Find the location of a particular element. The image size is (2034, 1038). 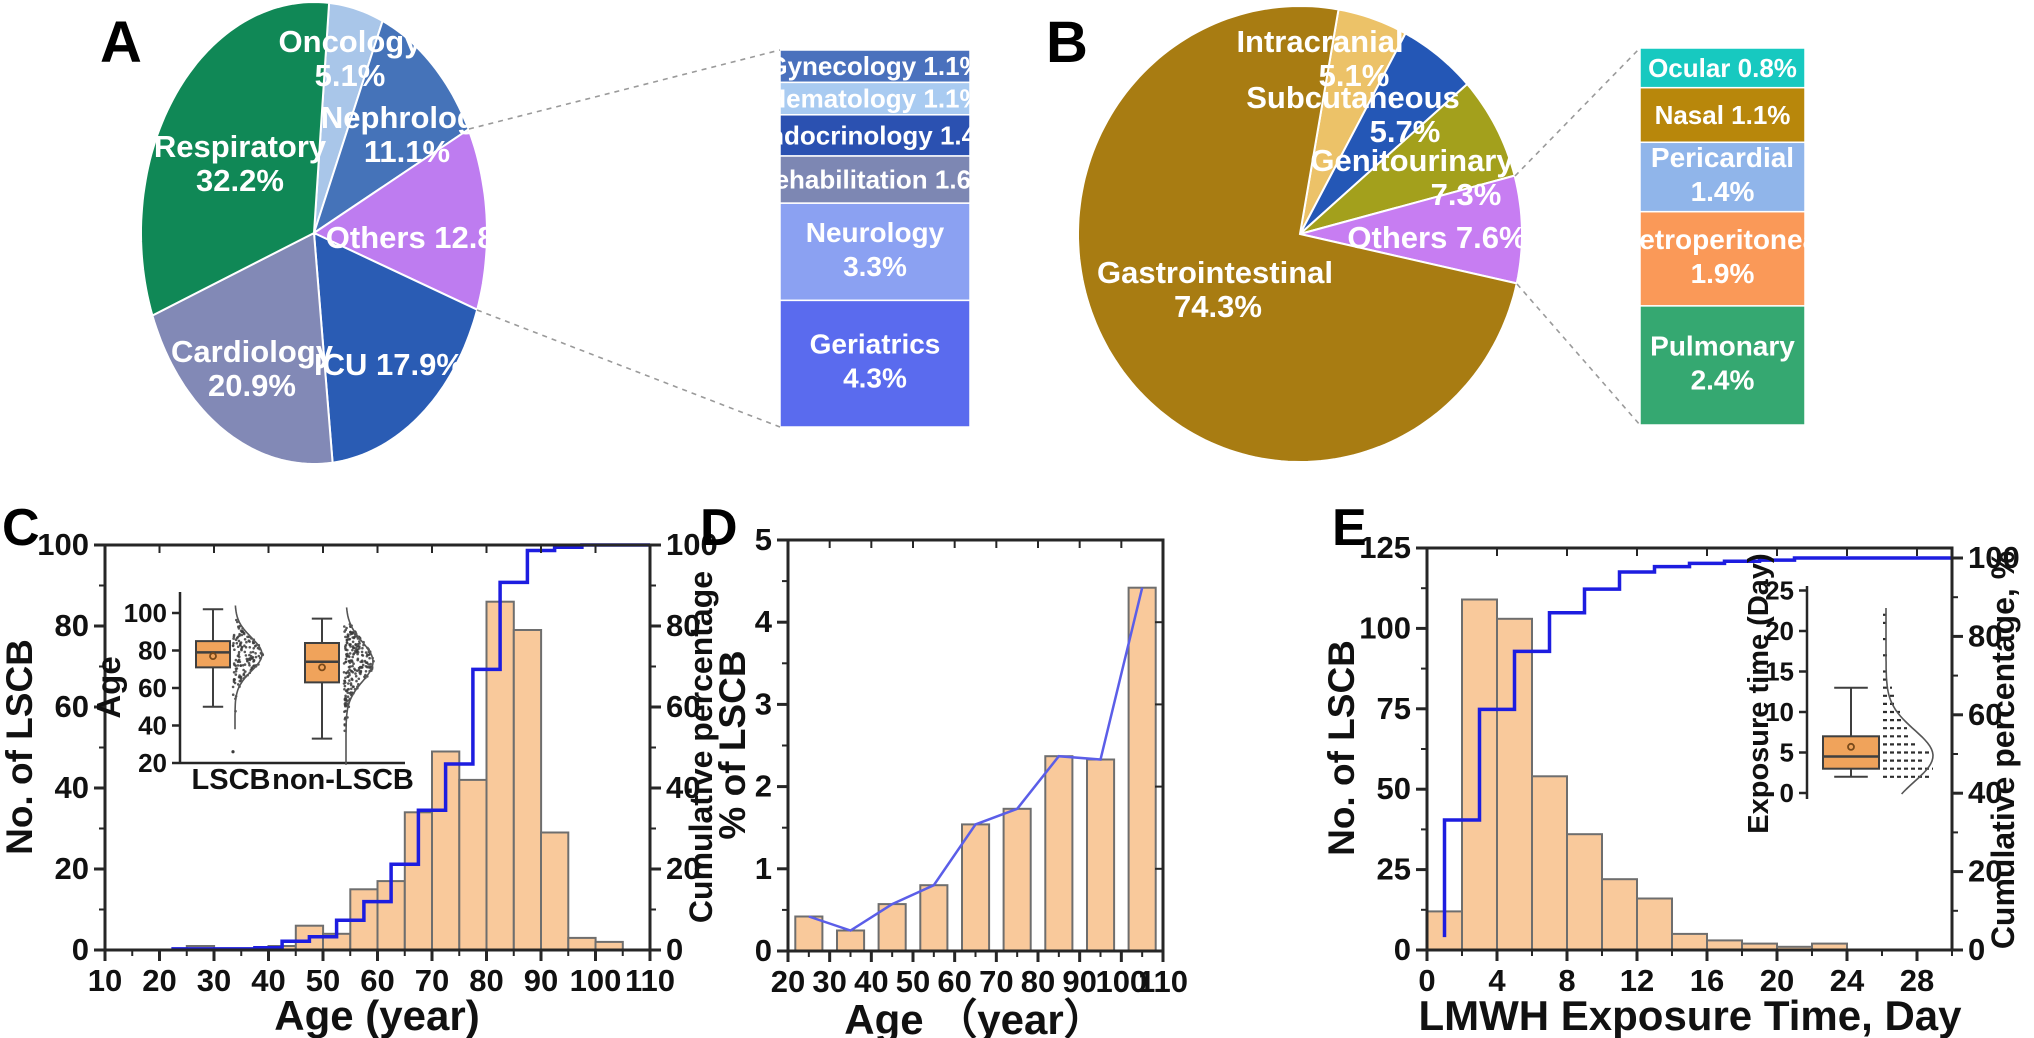

x-axis-title: LMWH Exposure Time, Day is located at coordinates (1690, 1015).